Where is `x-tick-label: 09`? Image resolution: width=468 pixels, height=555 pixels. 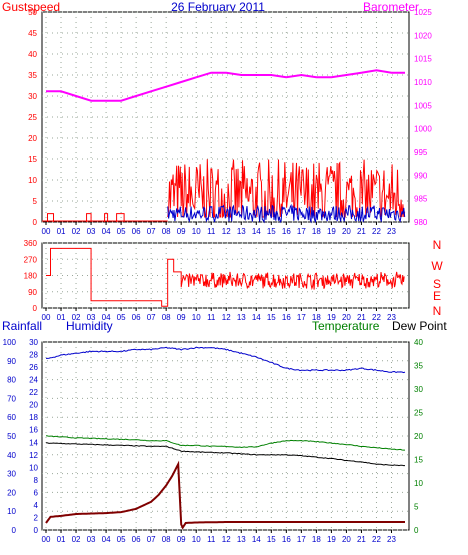
x-tick-label: 09 is located at coordinates (181, 231).